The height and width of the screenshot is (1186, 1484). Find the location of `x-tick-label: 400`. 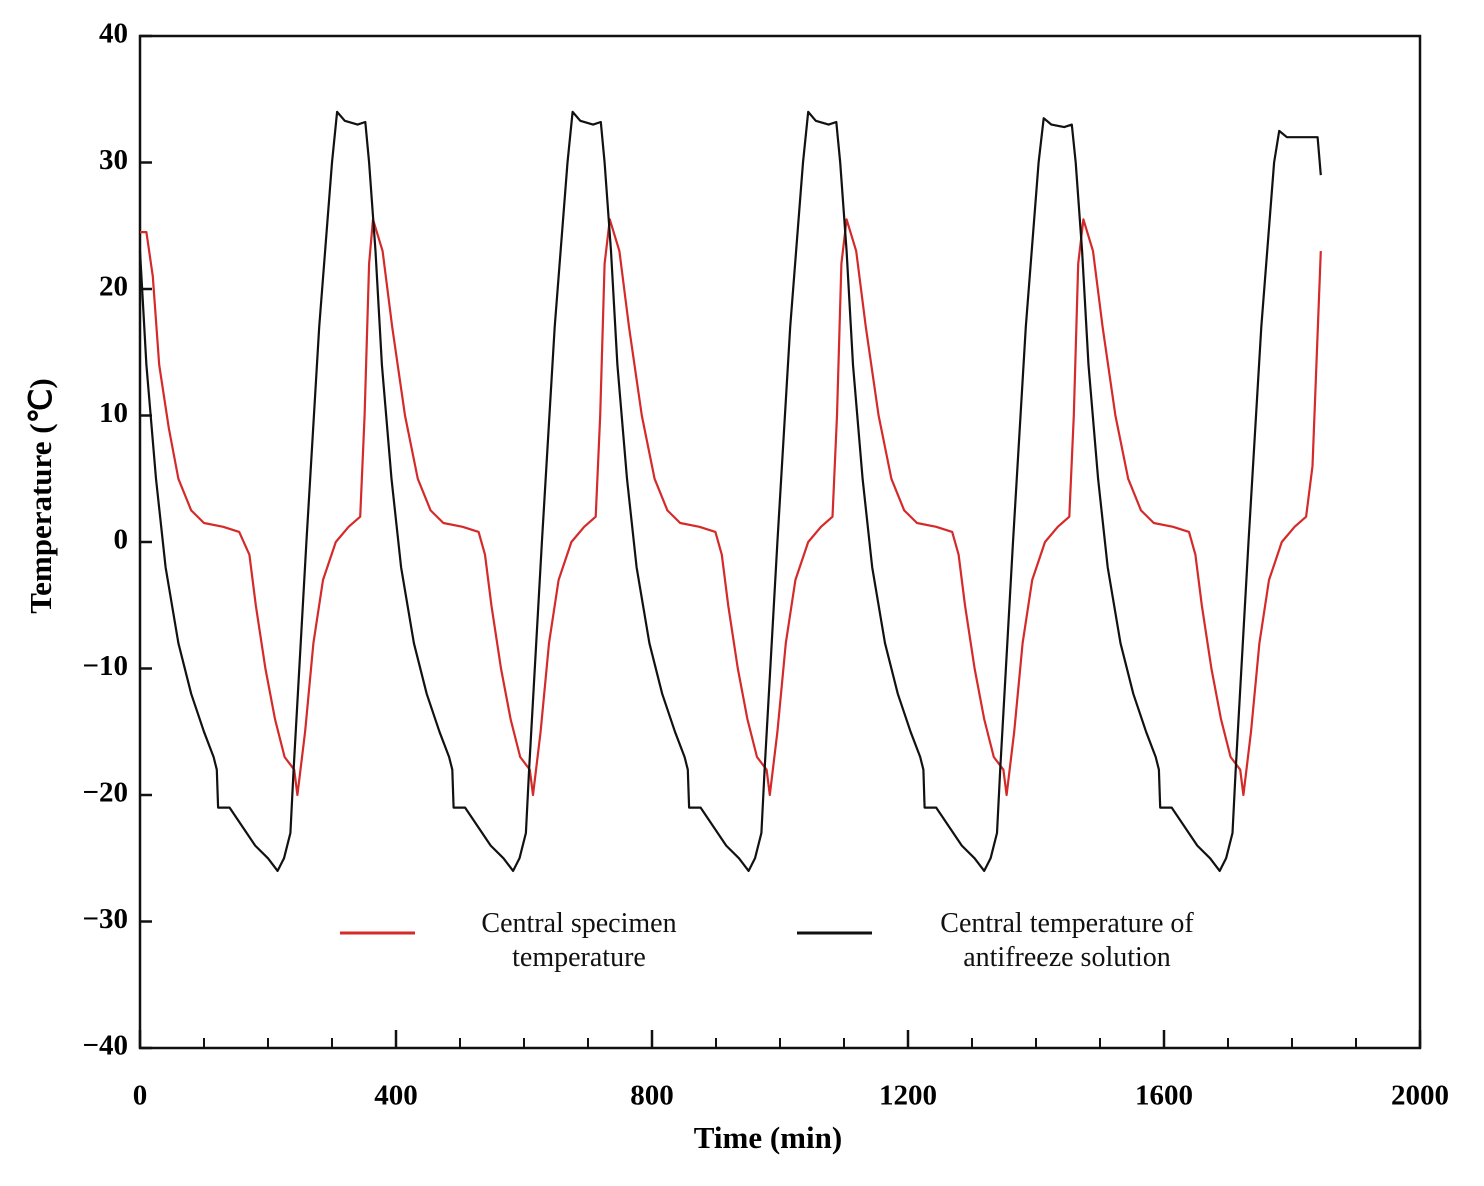

x-tick-label: 400 is located at coordinates (396, 1096).